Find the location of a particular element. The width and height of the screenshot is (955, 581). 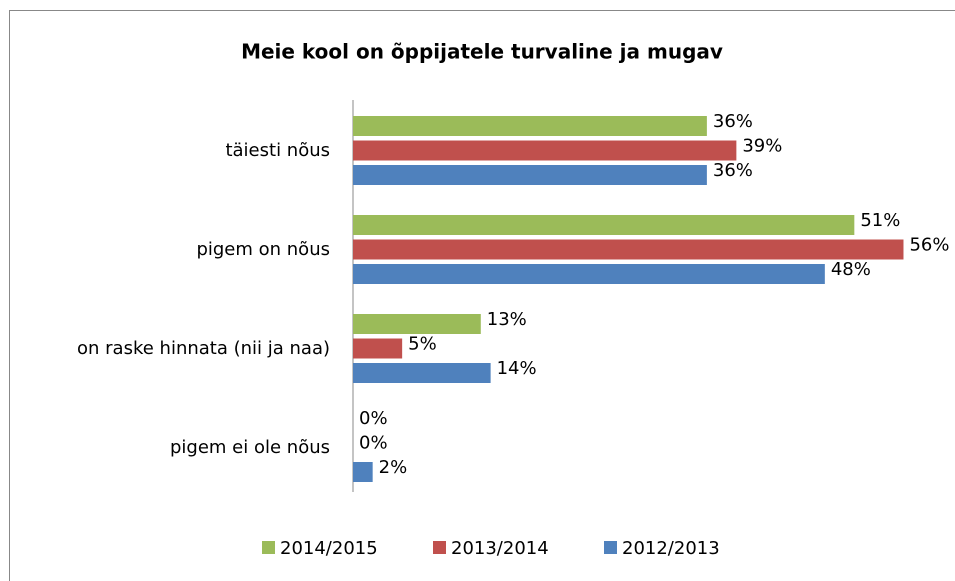

value-label: 14% is located at coordinates (517, 368).